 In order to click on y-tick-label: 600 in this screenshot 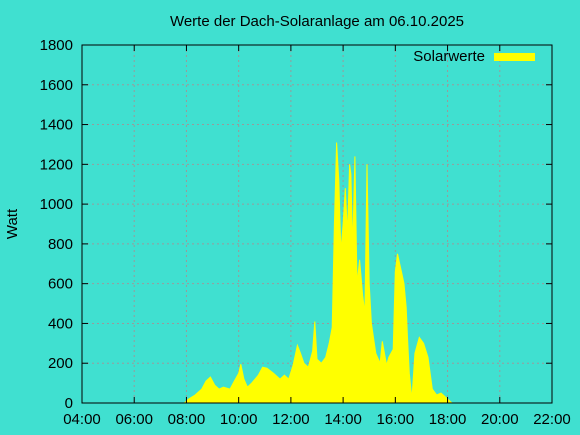, I will do `click(60, 284)`.